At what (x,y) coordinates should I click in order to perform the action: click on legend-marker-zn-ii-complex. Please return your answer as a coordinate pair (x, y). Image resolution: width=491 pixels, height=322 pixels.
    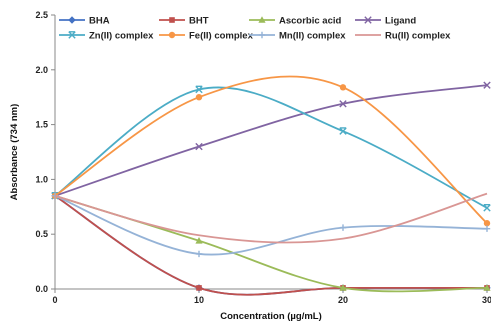
    Looking at the image, I should click on (72, 35).